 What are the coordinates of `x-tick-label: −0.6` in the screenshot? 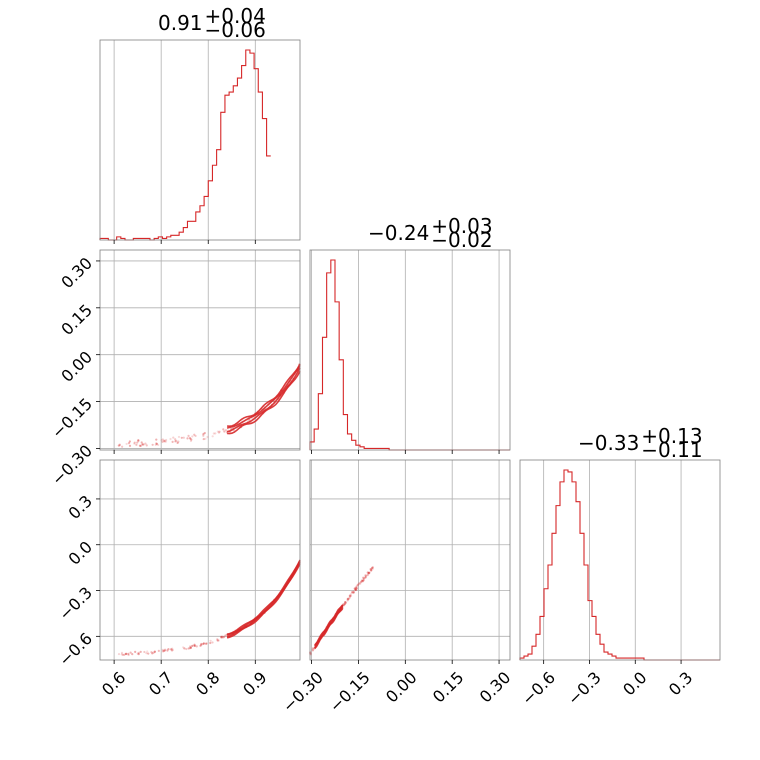 It's located at (538, 688).